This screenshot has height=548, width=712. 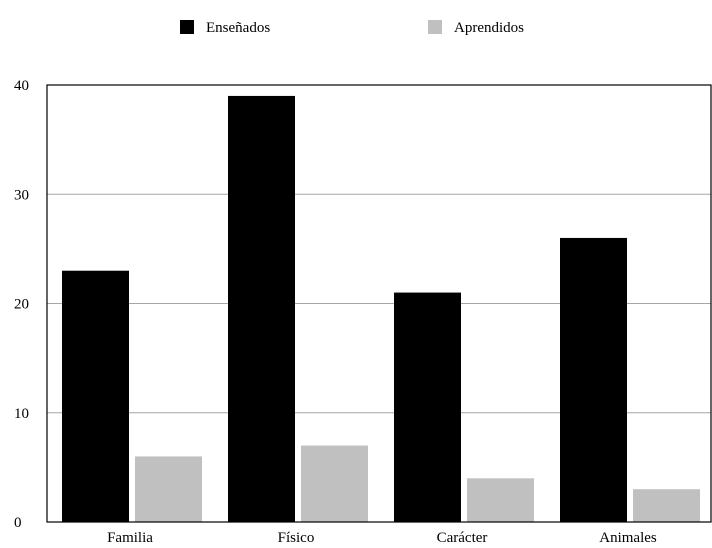 I want to click on legend: Enseñados Aprendidos, so click(x=352, y=28).